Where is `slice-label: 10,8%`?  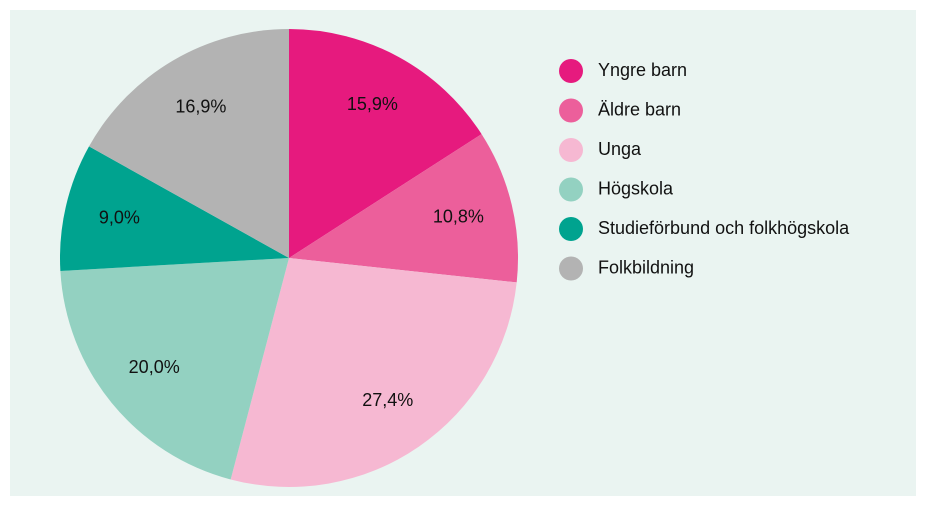
slice-label: 10,8% is located at coordinates (458, 217).